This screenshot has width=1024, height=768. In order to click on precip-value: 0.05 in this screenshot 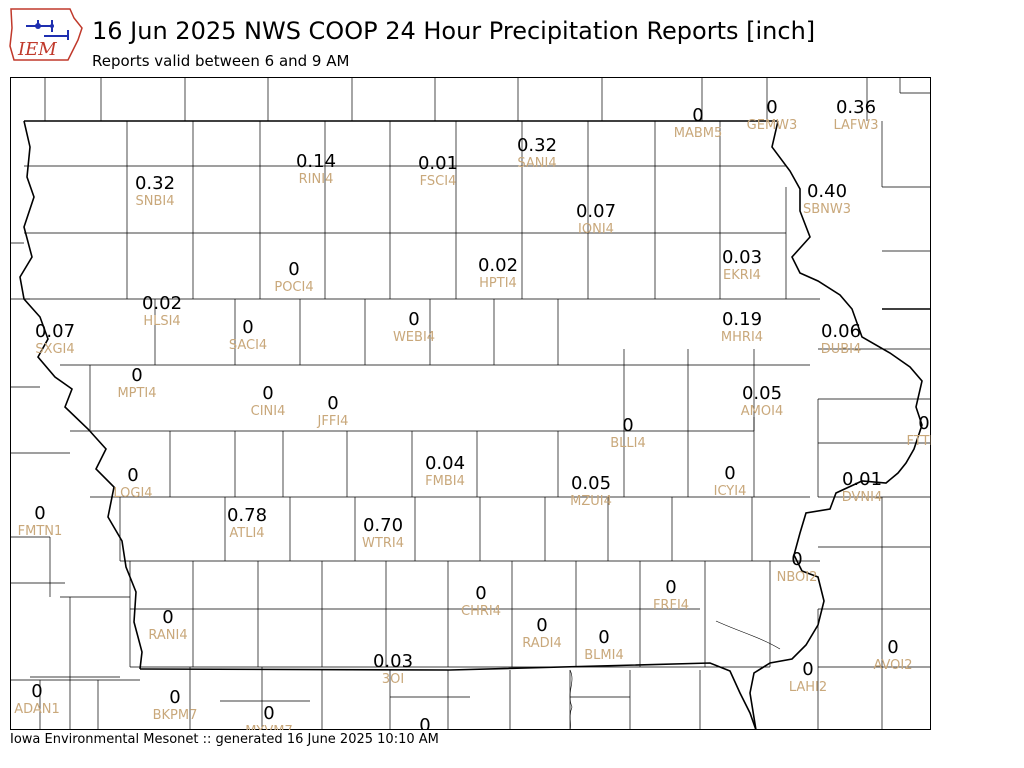, I will do `click(762, 393)`.